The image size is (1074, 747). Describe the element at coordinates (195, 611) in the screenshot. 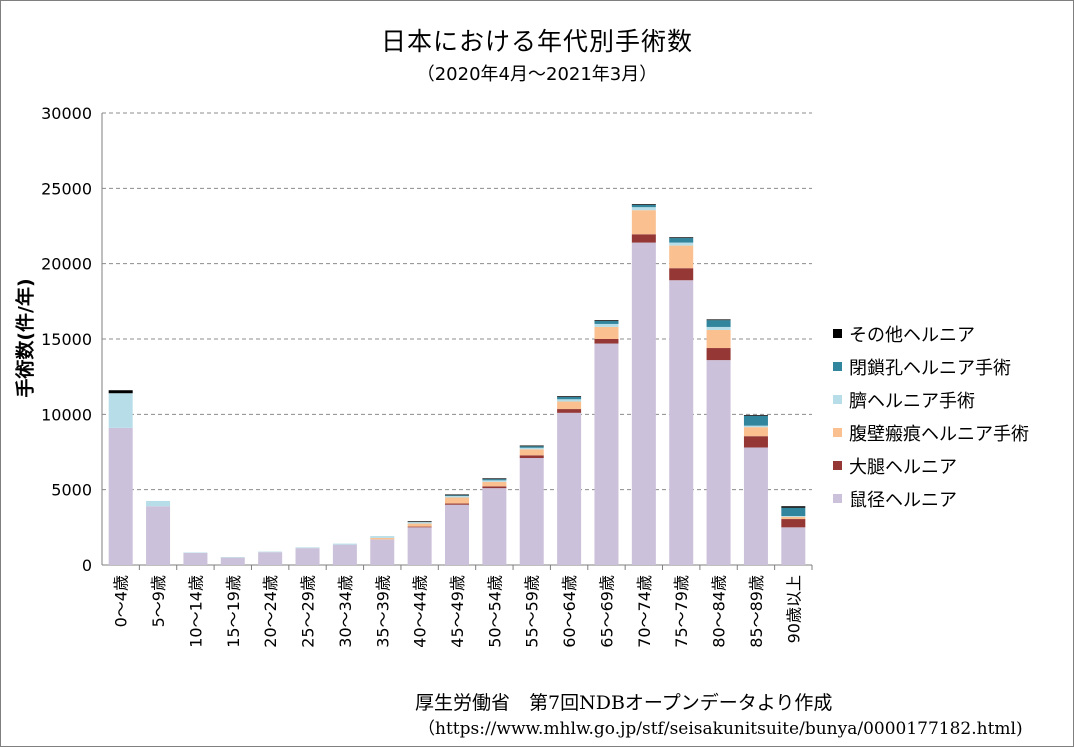

I see `x-tick-label: 10〜14歳` at that location.